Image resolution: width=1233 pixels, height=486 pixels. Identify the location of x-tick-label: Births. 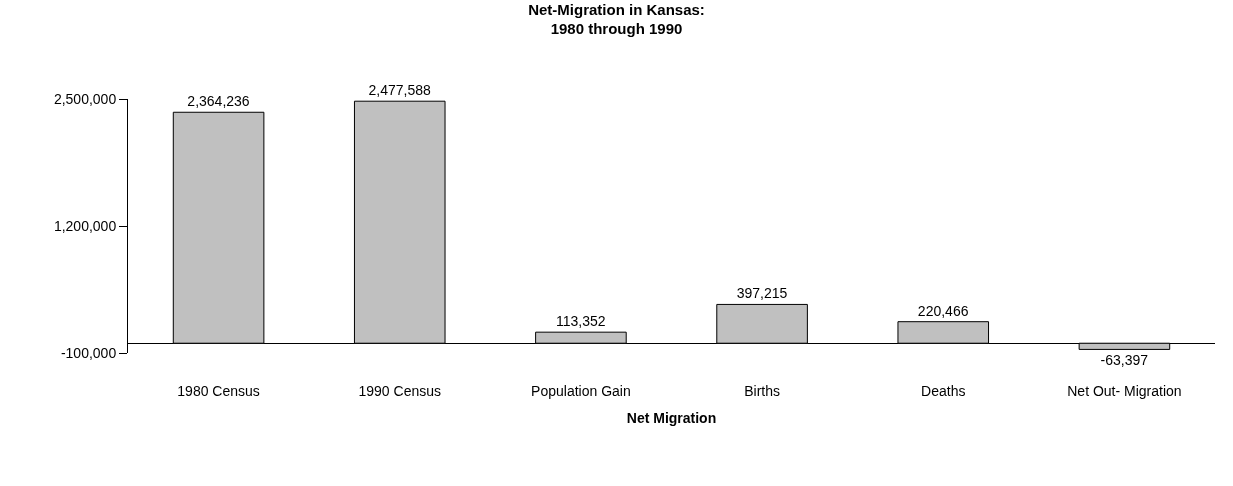
(762, 391).